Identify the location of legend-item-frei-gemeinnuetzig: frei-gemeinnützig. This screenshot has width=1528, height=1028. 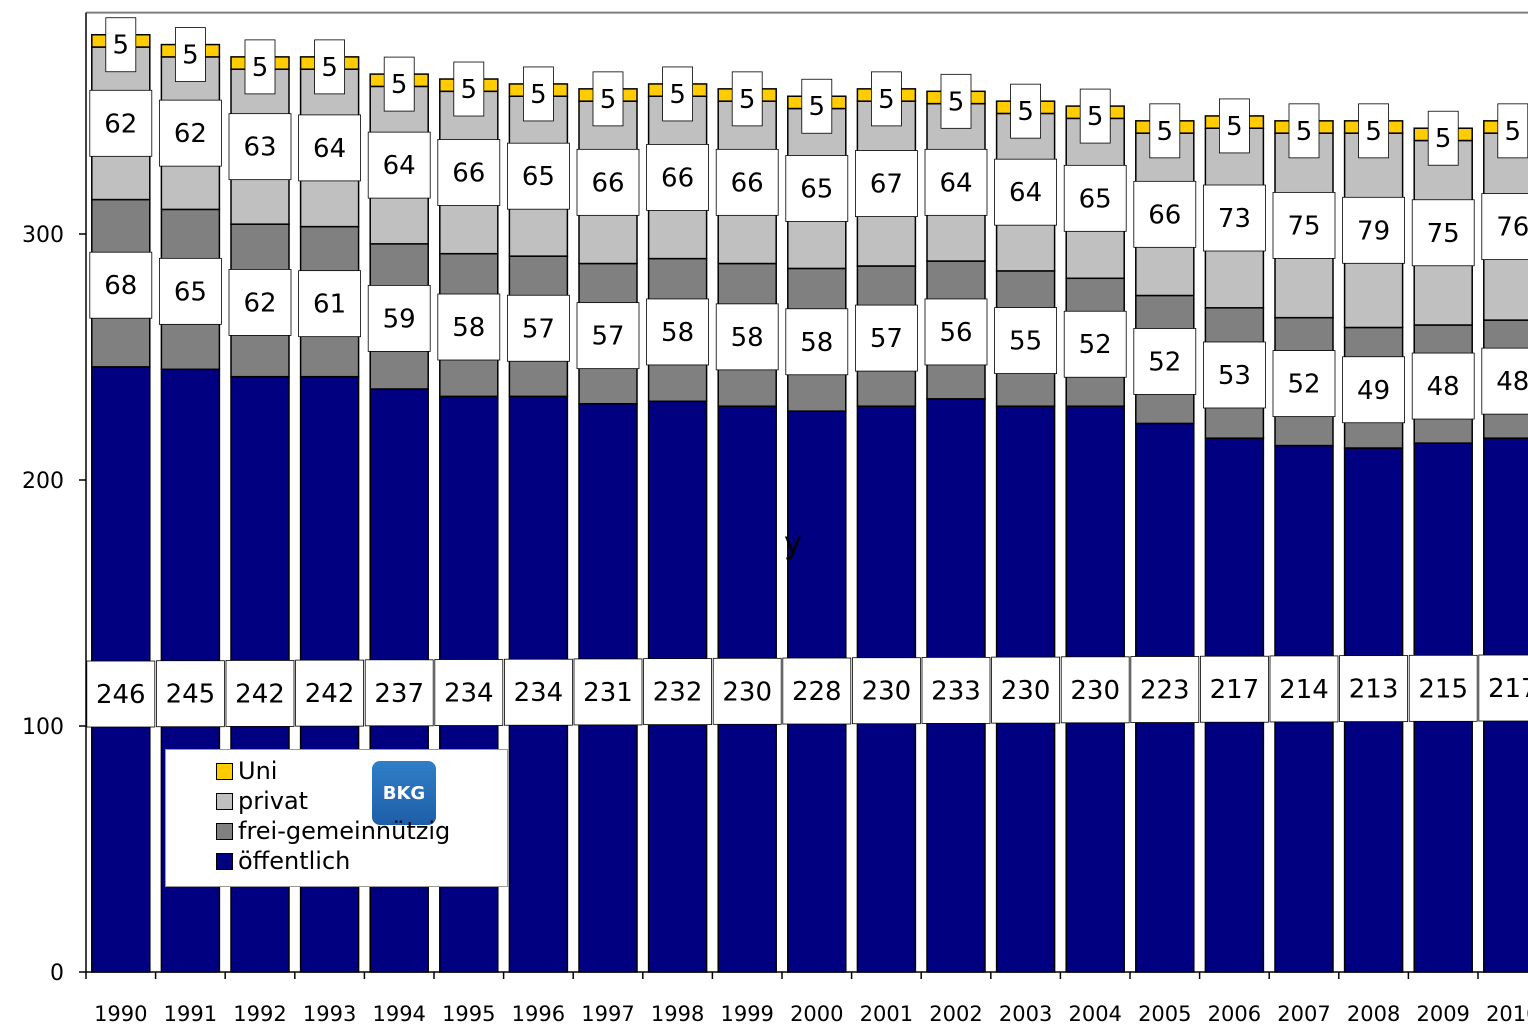
(333, 831).